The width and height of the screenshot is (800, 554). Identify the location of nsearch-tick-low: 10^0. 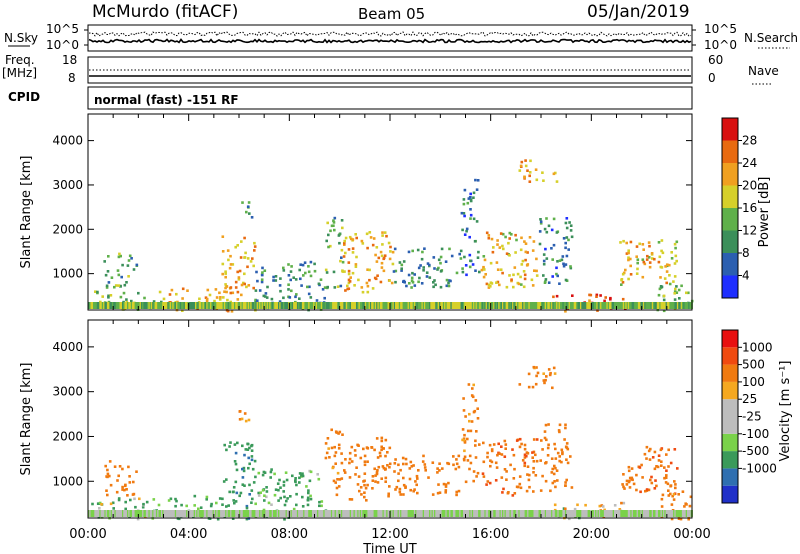
(720, 45).